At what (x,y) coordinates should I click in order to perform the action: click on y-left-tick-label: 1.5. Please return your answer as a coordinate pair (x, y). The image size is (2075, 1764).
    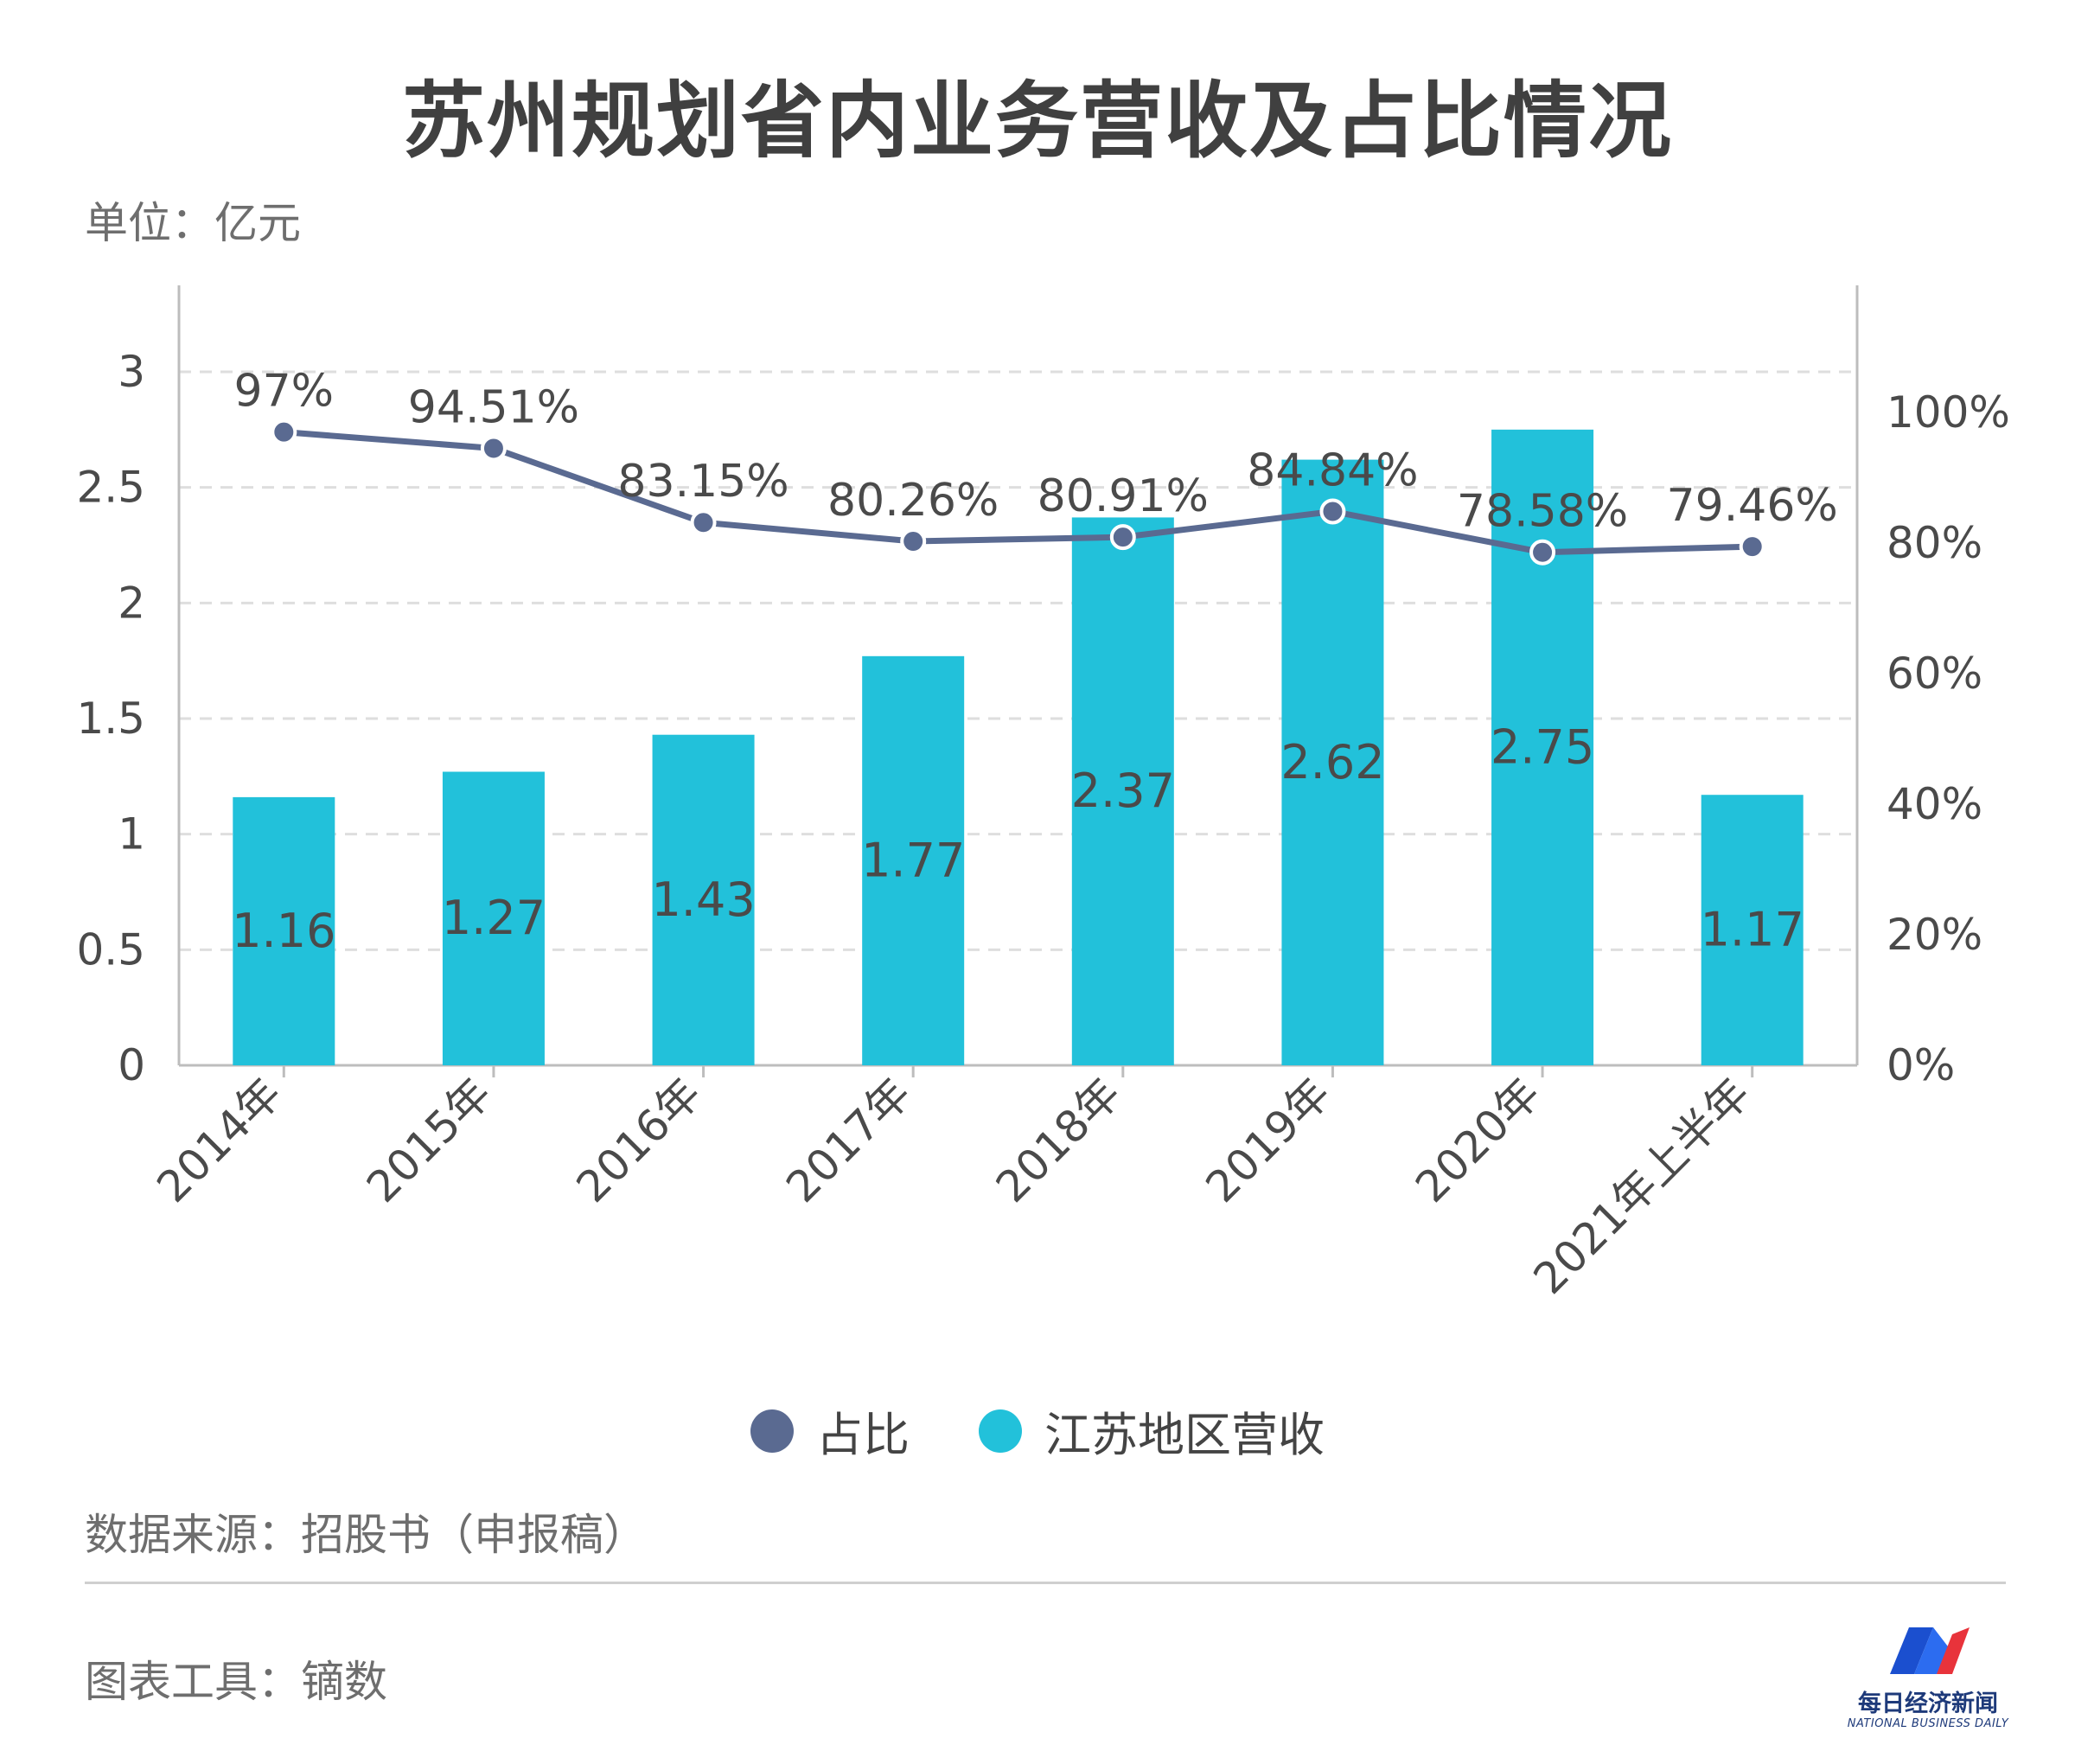
    Looking at the image, I should click on (110, 718).